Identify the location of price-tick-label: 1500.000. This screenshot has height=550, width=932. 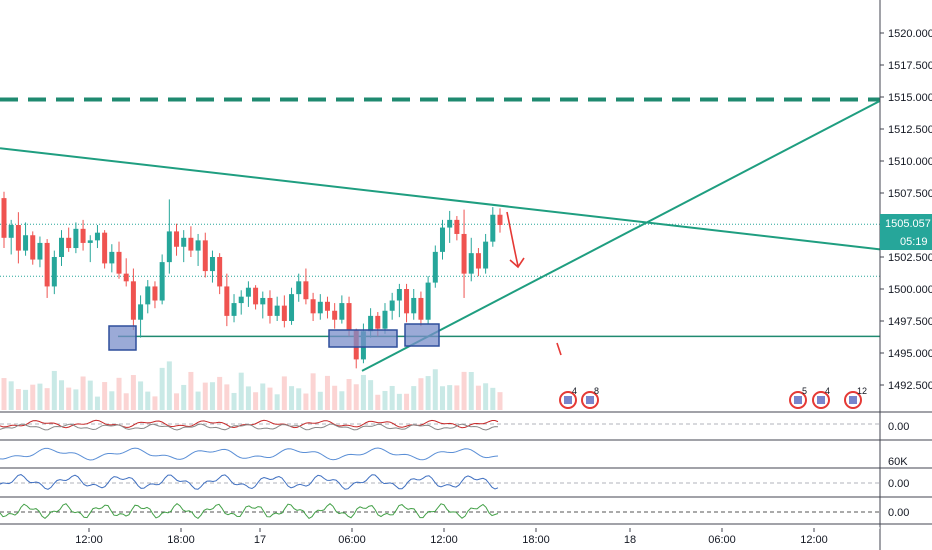
(910, 290).